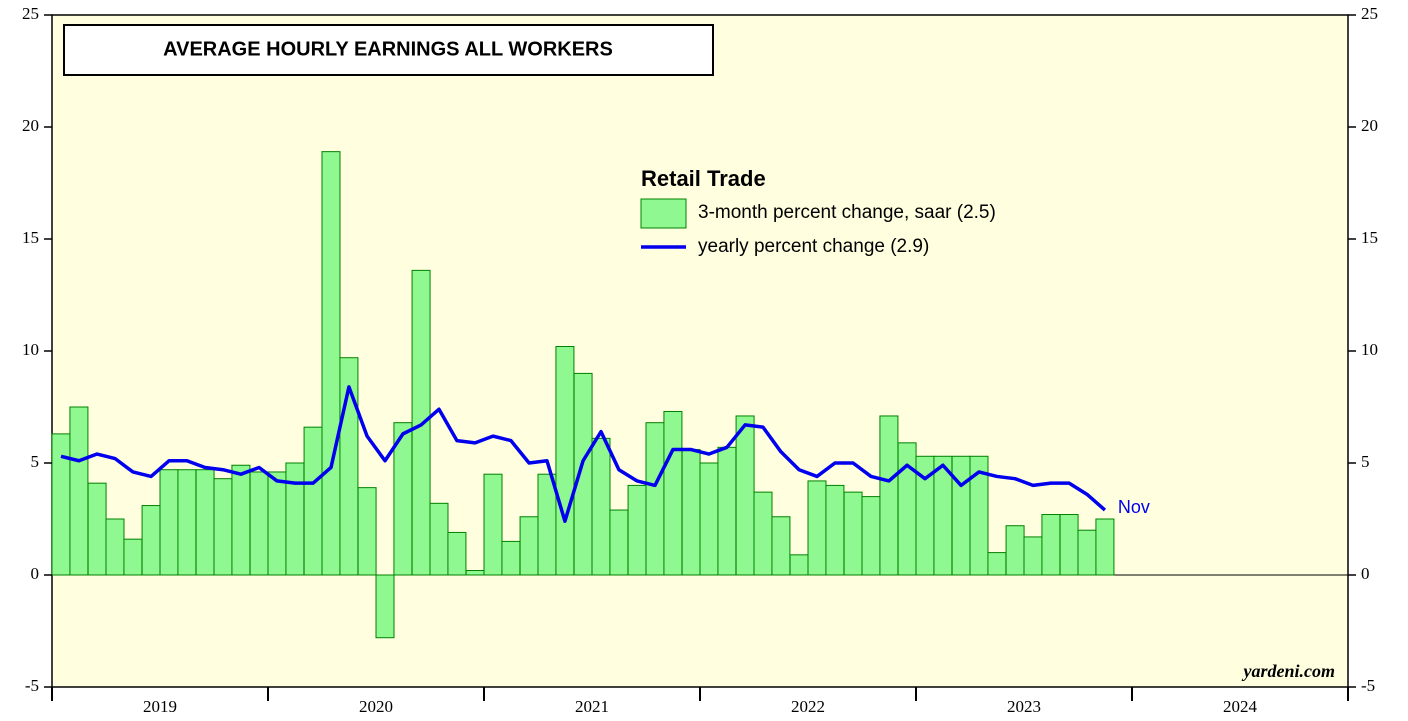 The width and height of the screenshot is (1408, 721). I want to click on y-tick-label: 25, so click(30, 13).